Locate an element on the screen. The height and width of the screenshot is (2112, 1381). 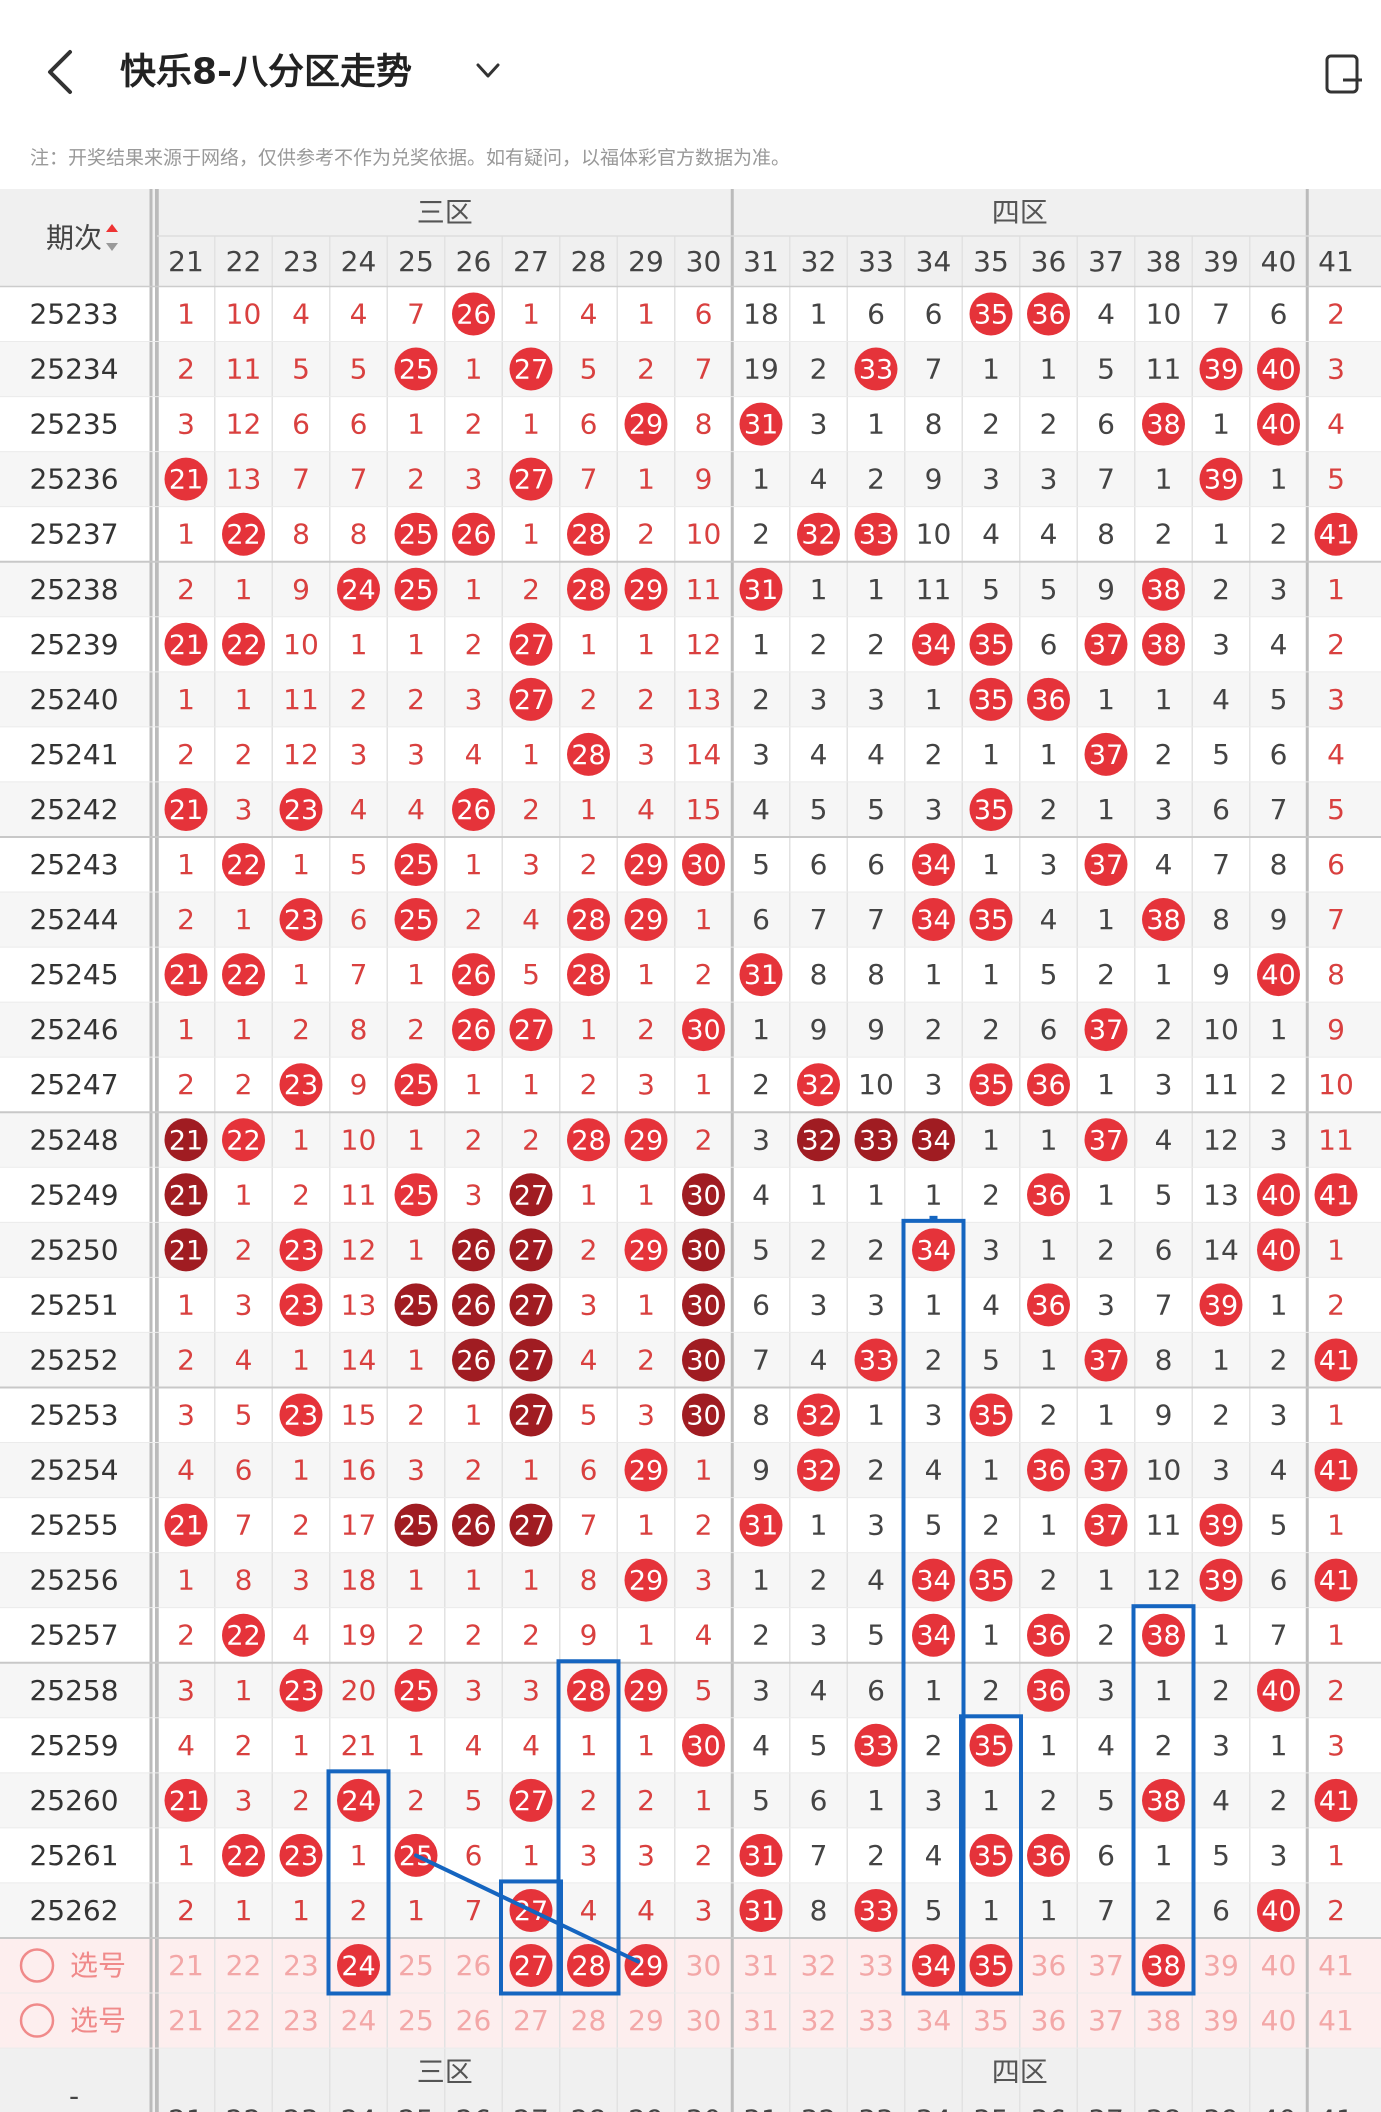
column-number: 22 is located at coordinates (244, 261).